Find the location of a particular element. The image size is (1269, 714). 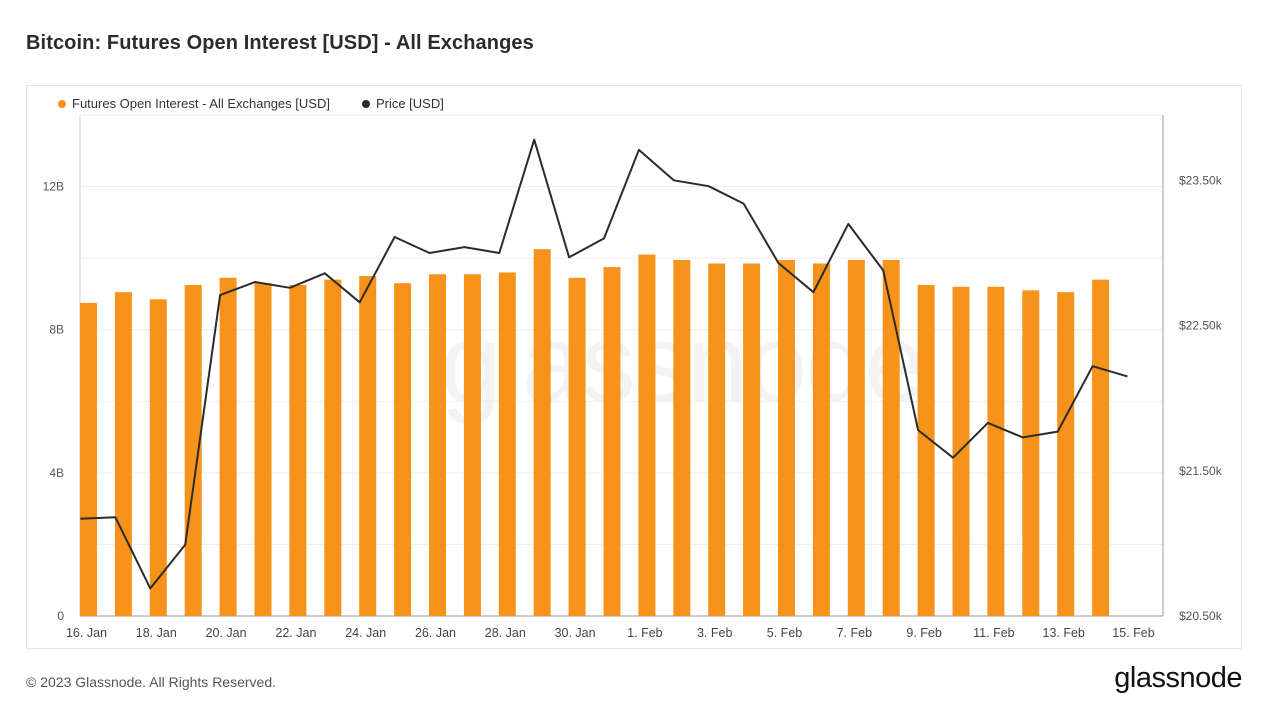

legend-swatch-open-interest is located at coordinates (62, 103).